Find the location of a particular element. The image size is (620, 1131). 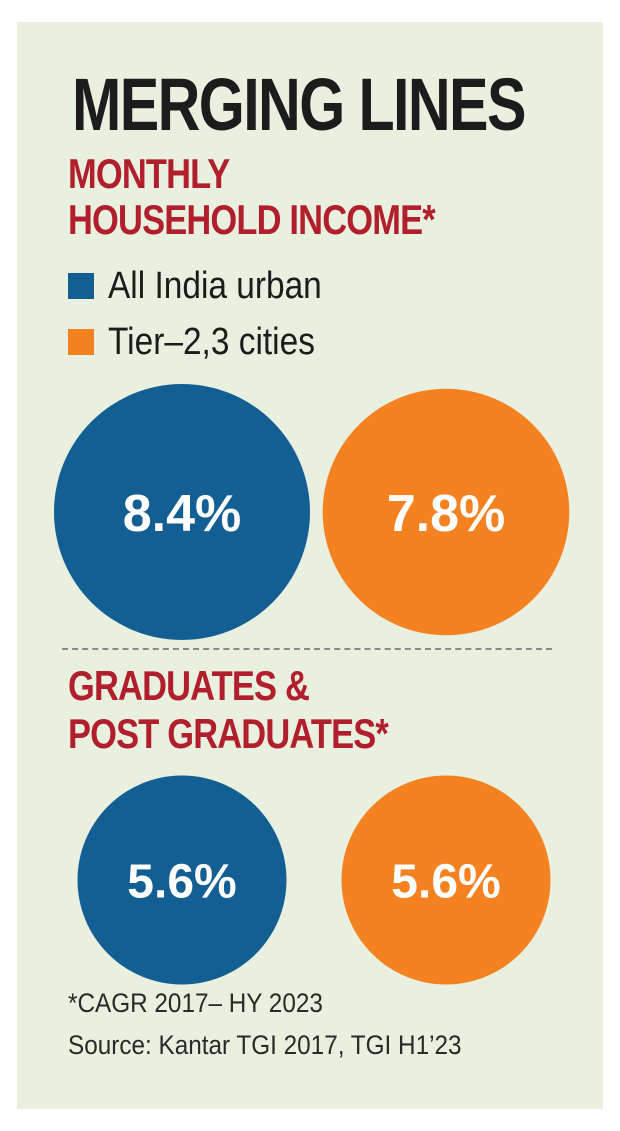

bubble-income-all-india is located at coordinates (182, 512).